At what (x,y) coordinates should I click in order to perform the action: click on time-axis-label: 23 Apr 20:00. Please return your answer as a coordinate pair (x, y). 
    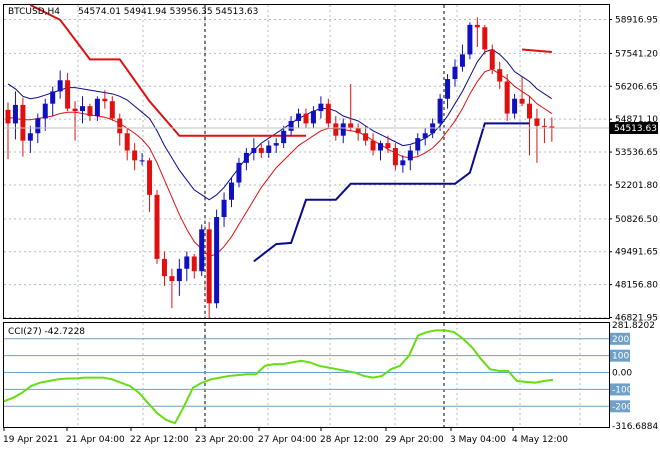
    Looking at the image, I should click on (224, 440).